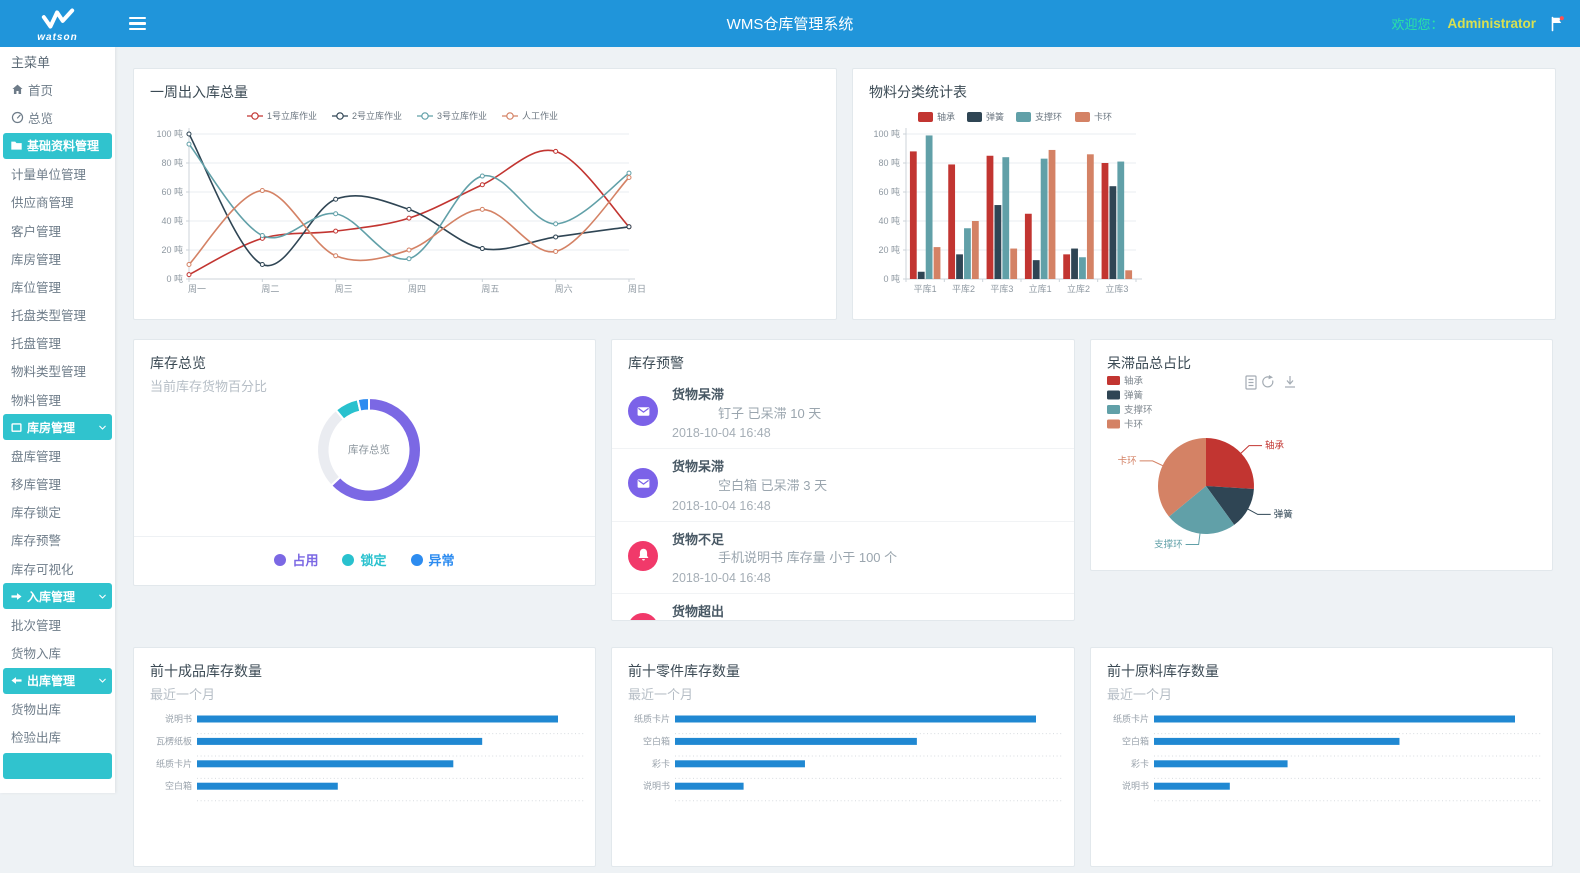  I want to click on donut-slice-异常, so click(363, 404).